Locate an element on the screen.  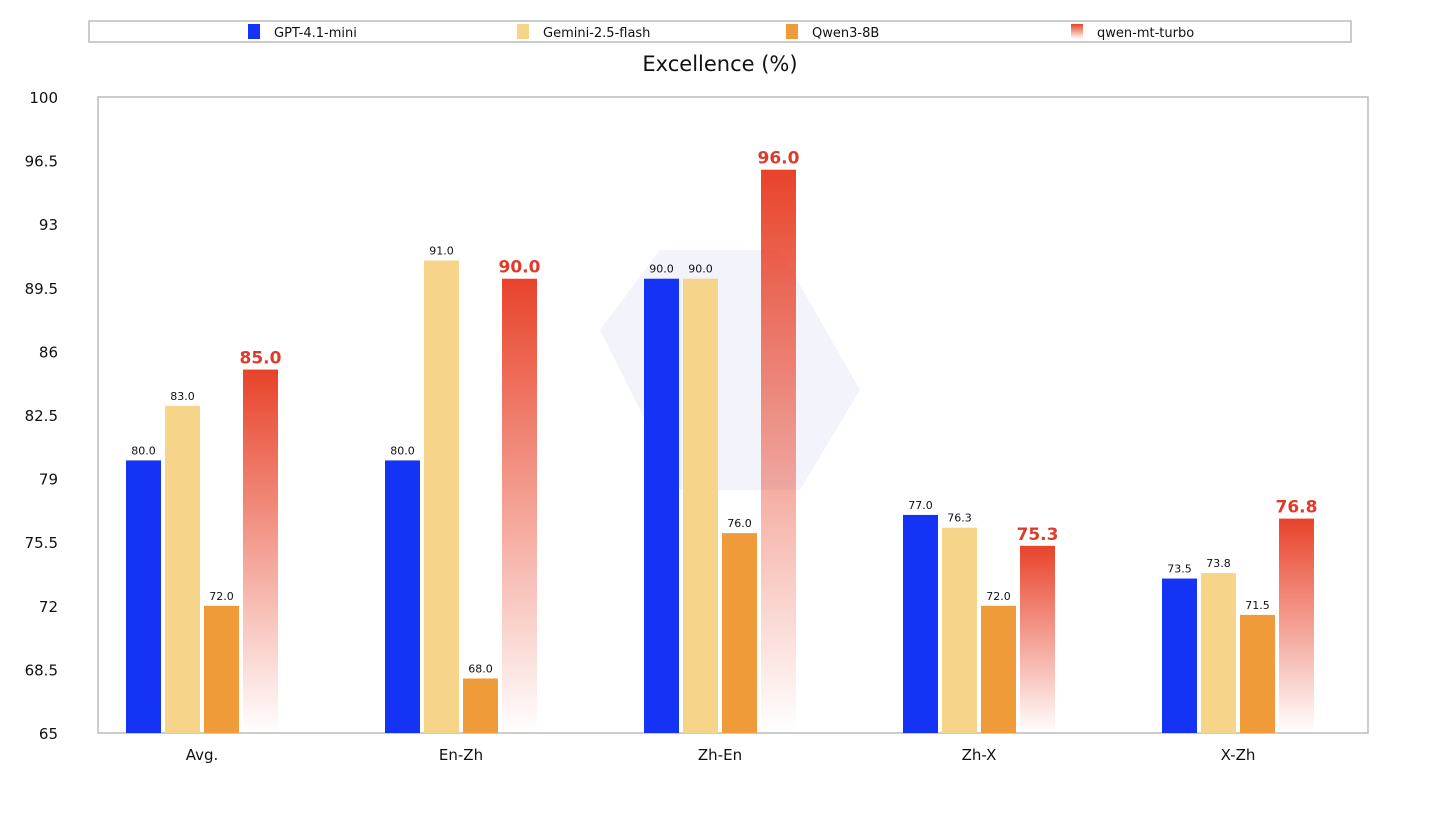
y-tick-label: 75.5 is located at coordinates (41, 543).